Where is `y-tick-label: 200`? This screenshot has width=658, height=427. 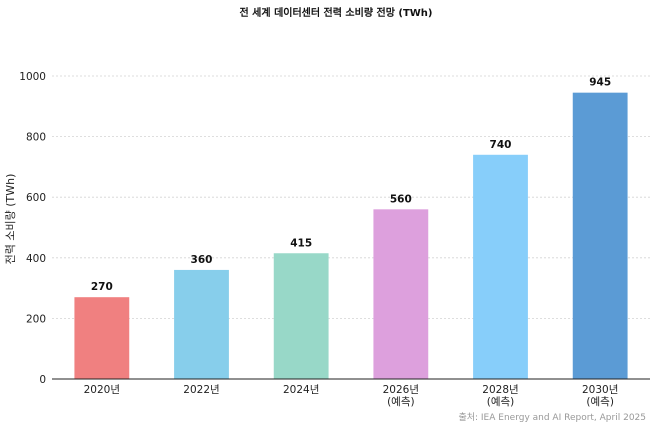
y-tick-label: 200 is located at coordinates (36, 319).